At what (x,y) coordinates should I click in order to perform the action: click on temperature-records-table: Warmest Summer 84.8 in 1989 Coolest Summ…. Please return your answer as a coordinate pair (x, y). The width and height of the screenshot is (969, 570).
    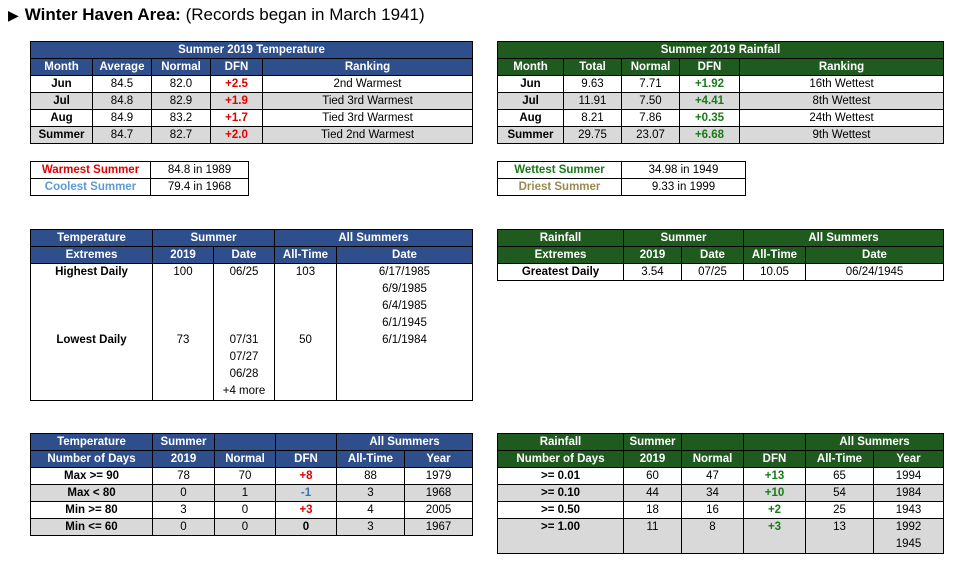
    Looking at the image, I should click on (139, 178).